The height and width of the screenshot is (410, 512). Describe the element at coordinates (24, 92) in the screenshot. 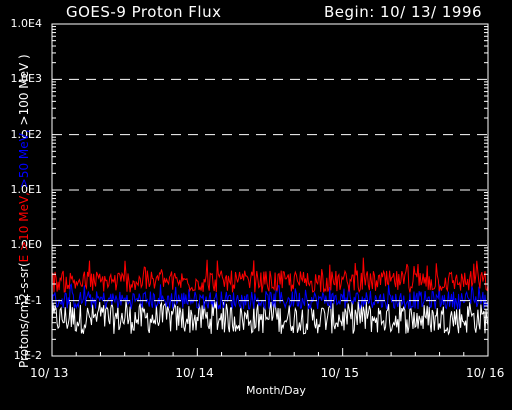

I see `y-label-part: >100 MeV )` at that location.